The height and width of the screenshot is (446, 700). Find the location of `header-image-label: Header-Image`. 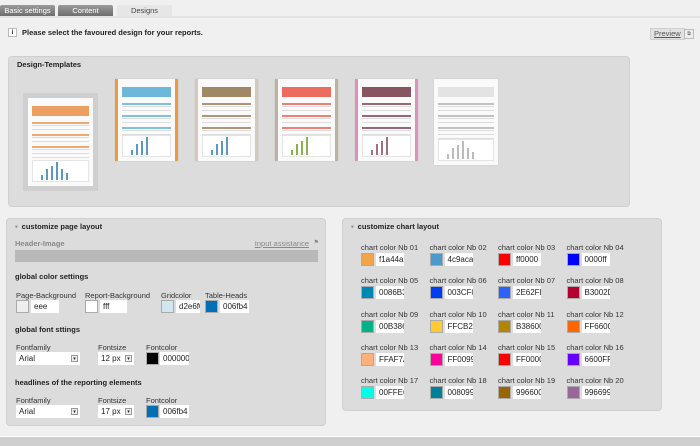

header-image-label: Header-Image is located at coordinates (40, 243).